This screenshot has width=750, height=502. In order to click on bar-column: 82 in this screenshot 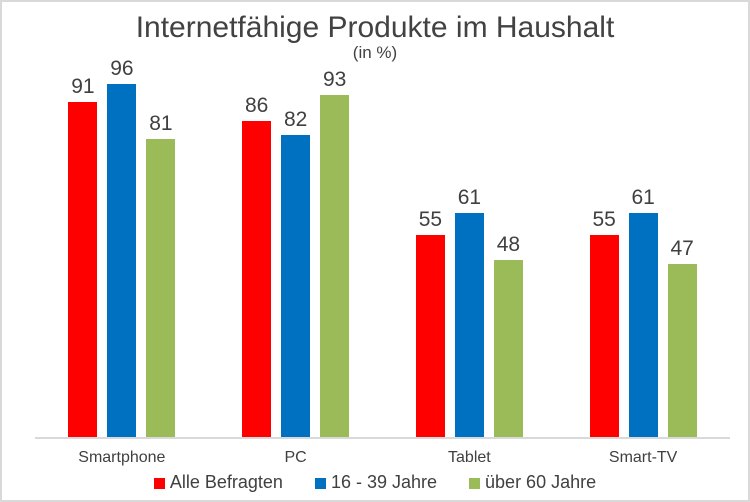, I will do `click(296, 272)`.